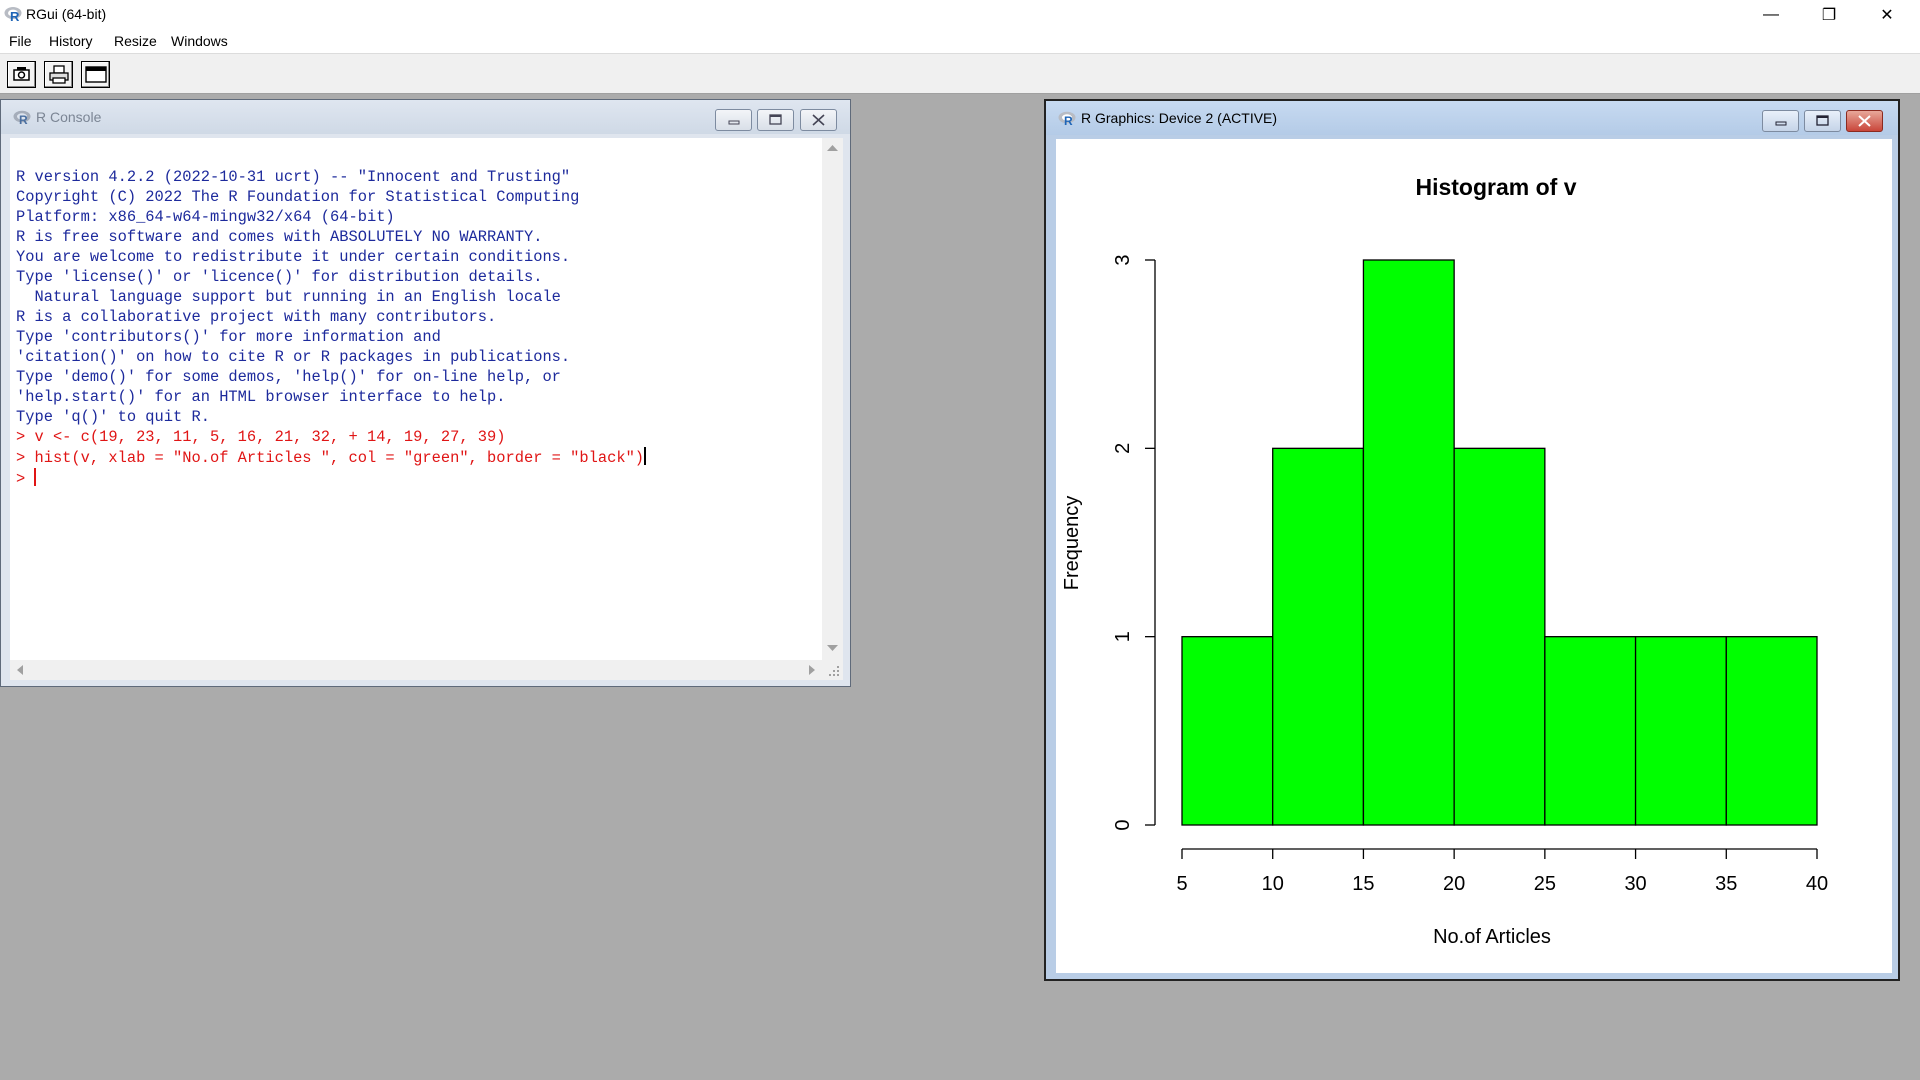  Describe the element at coordinates (71, 41) in the screenshot. I see `menu-history: History` at that location.